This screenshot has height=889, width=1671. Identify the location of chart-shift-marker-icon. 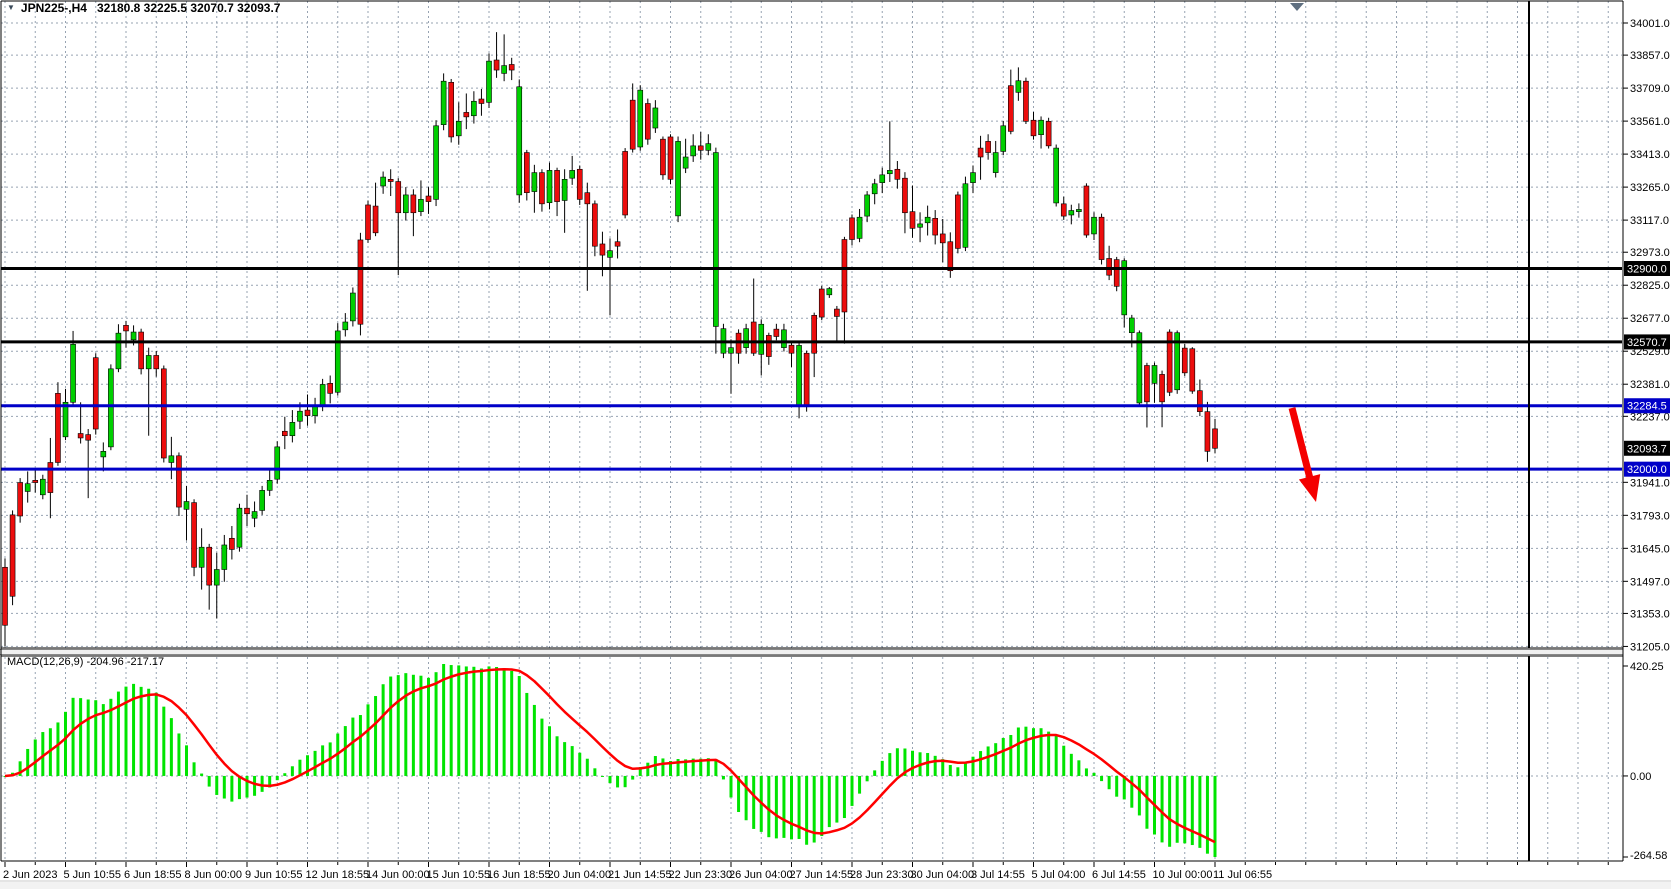
(1297, 7).